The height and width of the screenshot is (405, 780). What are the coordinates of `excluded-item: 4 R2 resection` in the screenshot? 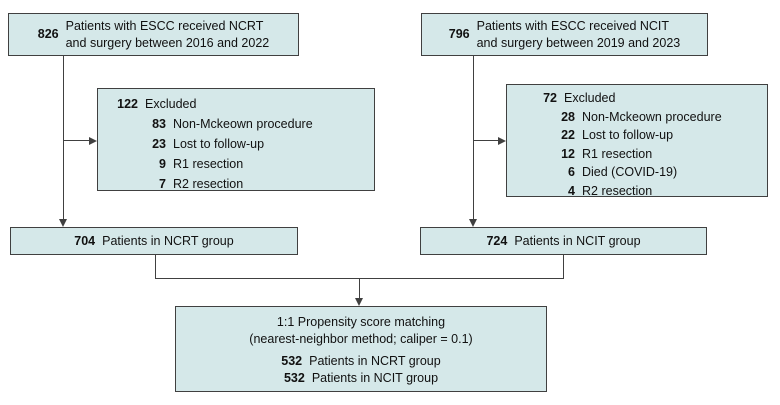 It's located at (640, 191).